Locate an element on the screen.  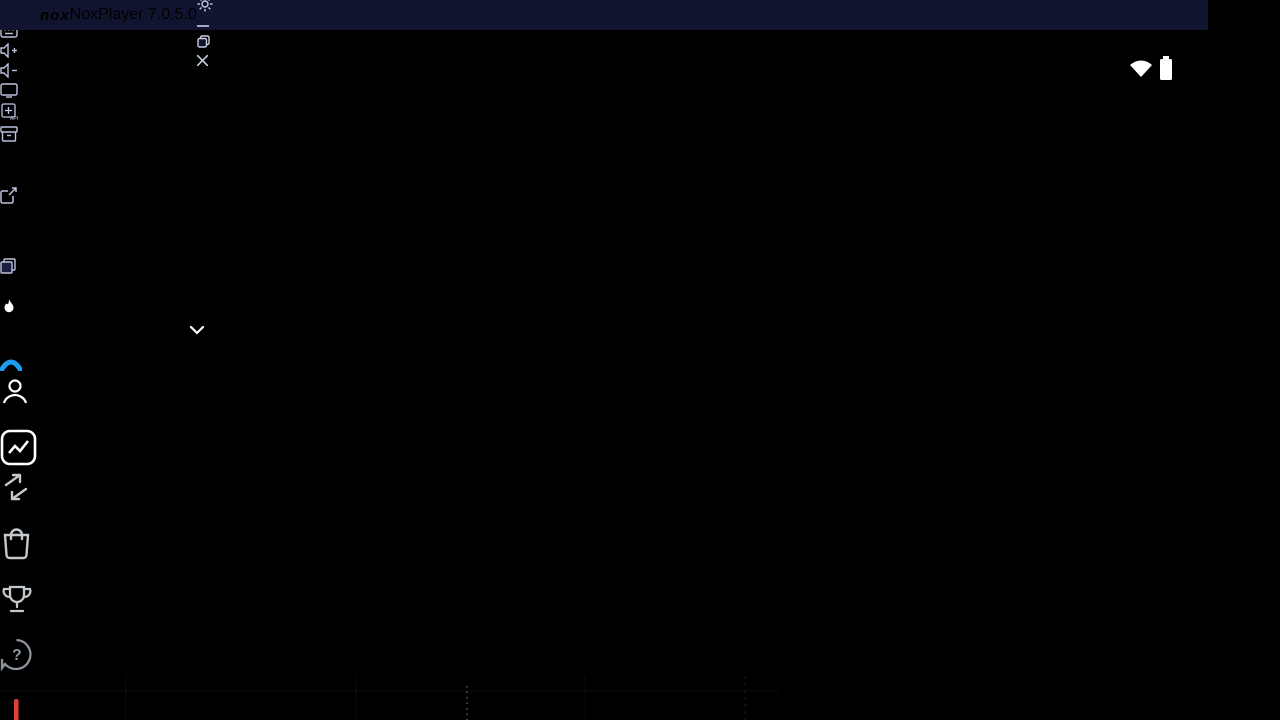
transfer-arrows-icon is located at coordinates (16, 487).